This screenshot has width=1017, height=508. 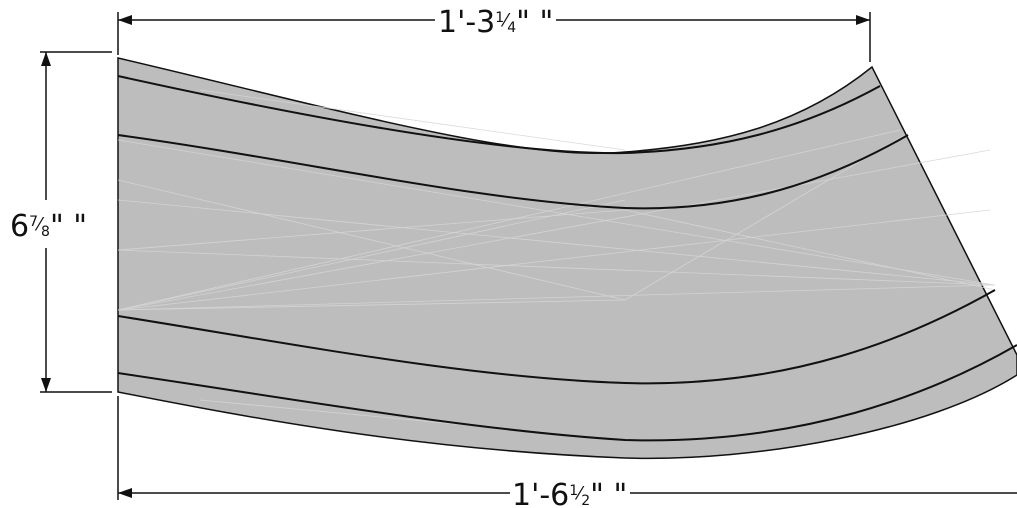 What do you see at coordinates (125, 493) in the screenshot?
I see `bottom-left-arrow` at bounding box center [125, 493].